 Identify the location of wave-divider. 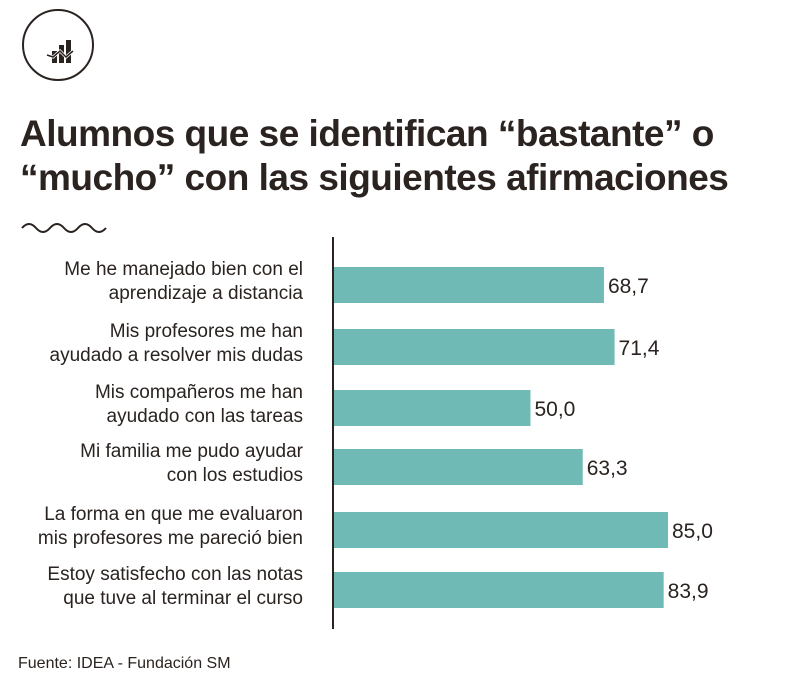
(64, 228).